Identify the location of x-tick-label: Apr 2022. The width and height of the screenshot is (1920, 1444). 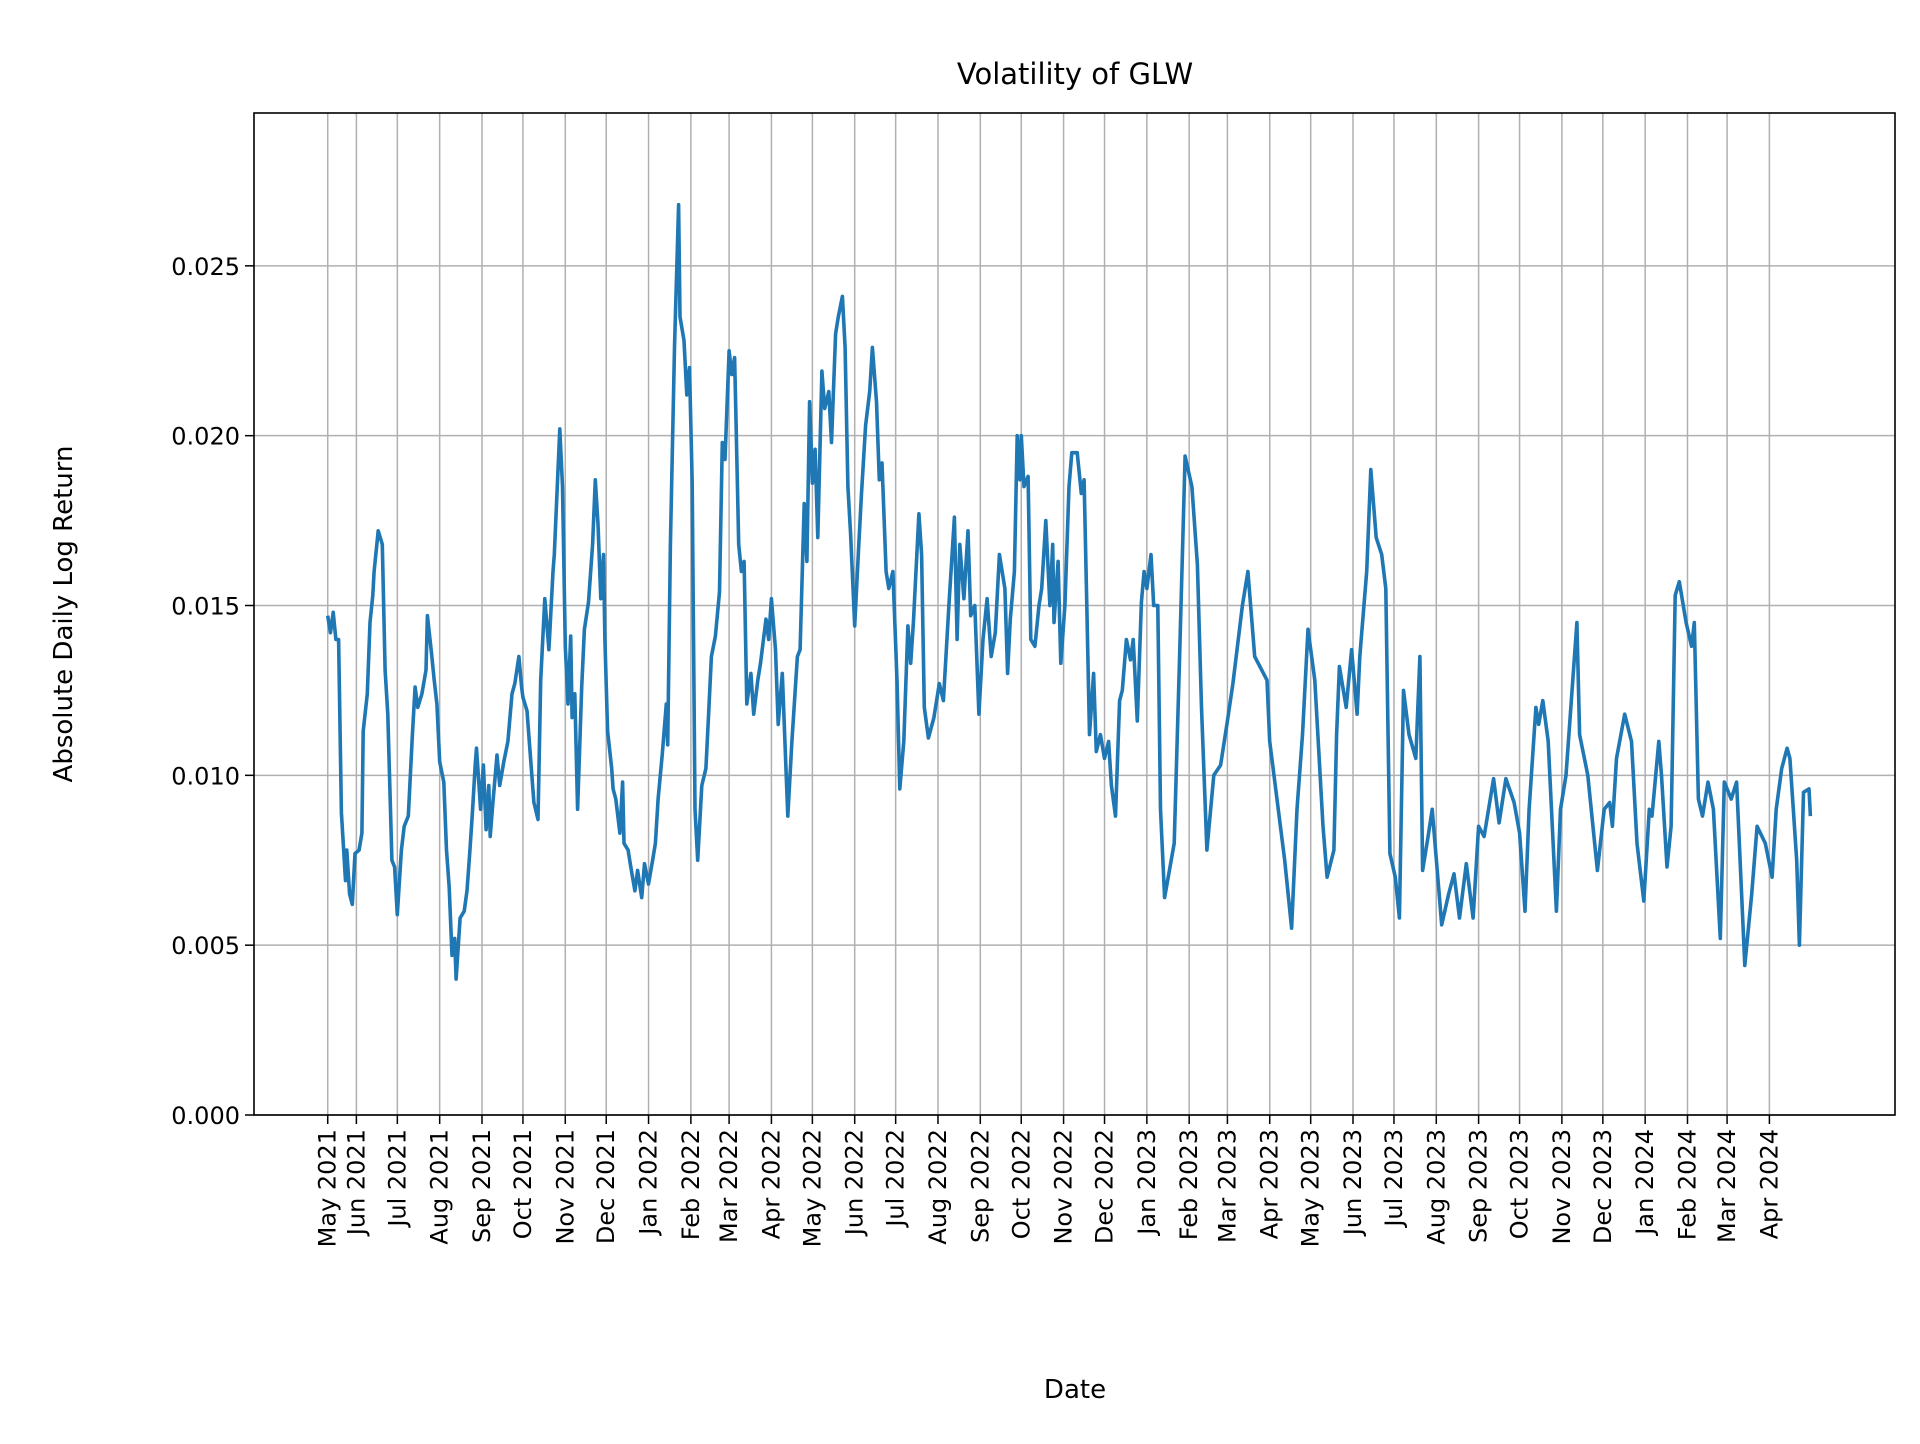
(771, 1184).